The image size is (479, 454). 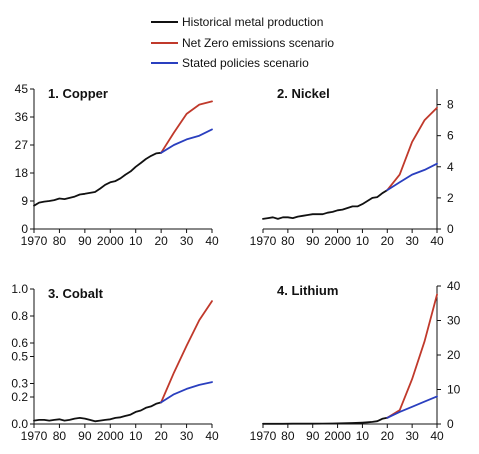 I want to click on y-tick-label: 0.6, so click(x=19, y=343).